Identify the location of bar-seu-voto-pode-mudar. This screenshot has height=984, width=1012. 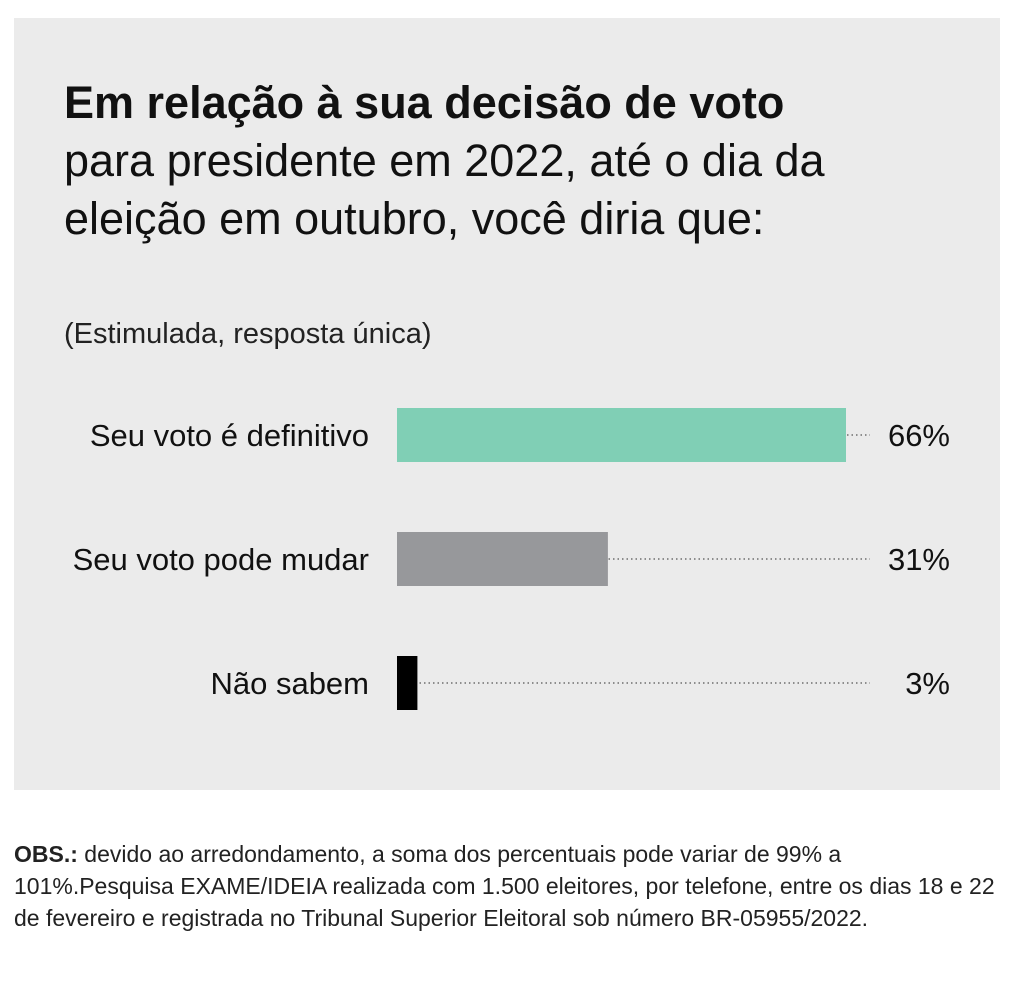
(502, 559).